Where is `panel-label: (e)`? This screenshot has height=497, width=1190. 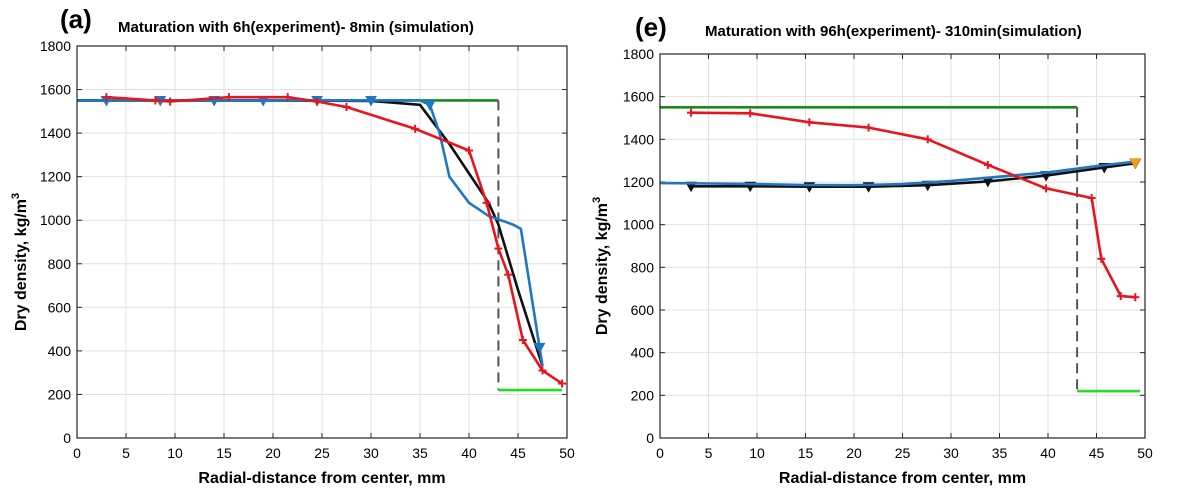 panel-label: (e) is located at coordinates (651, 27).